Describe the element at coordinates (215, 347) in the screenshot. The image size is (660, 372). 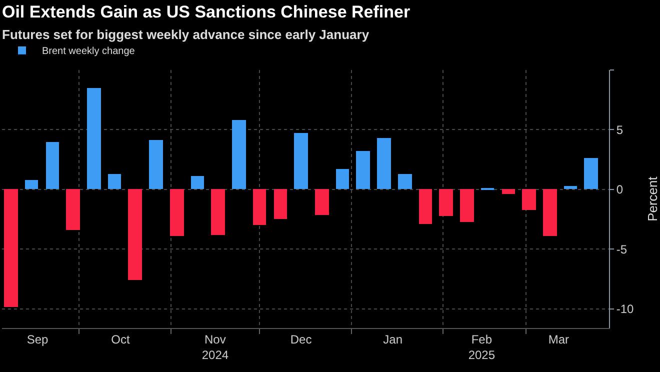
I see `x-tick-label: Nov 2024` at that location.